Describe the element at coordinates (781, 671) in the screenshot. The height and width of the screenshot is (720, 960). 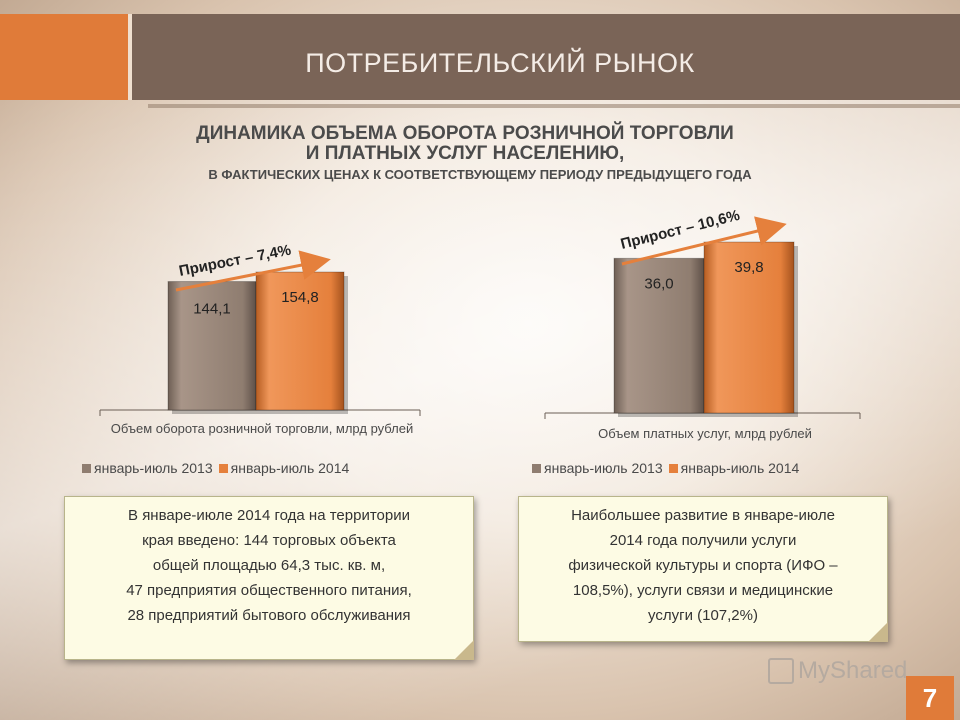
I see `watermark-logo-icon` at that location.